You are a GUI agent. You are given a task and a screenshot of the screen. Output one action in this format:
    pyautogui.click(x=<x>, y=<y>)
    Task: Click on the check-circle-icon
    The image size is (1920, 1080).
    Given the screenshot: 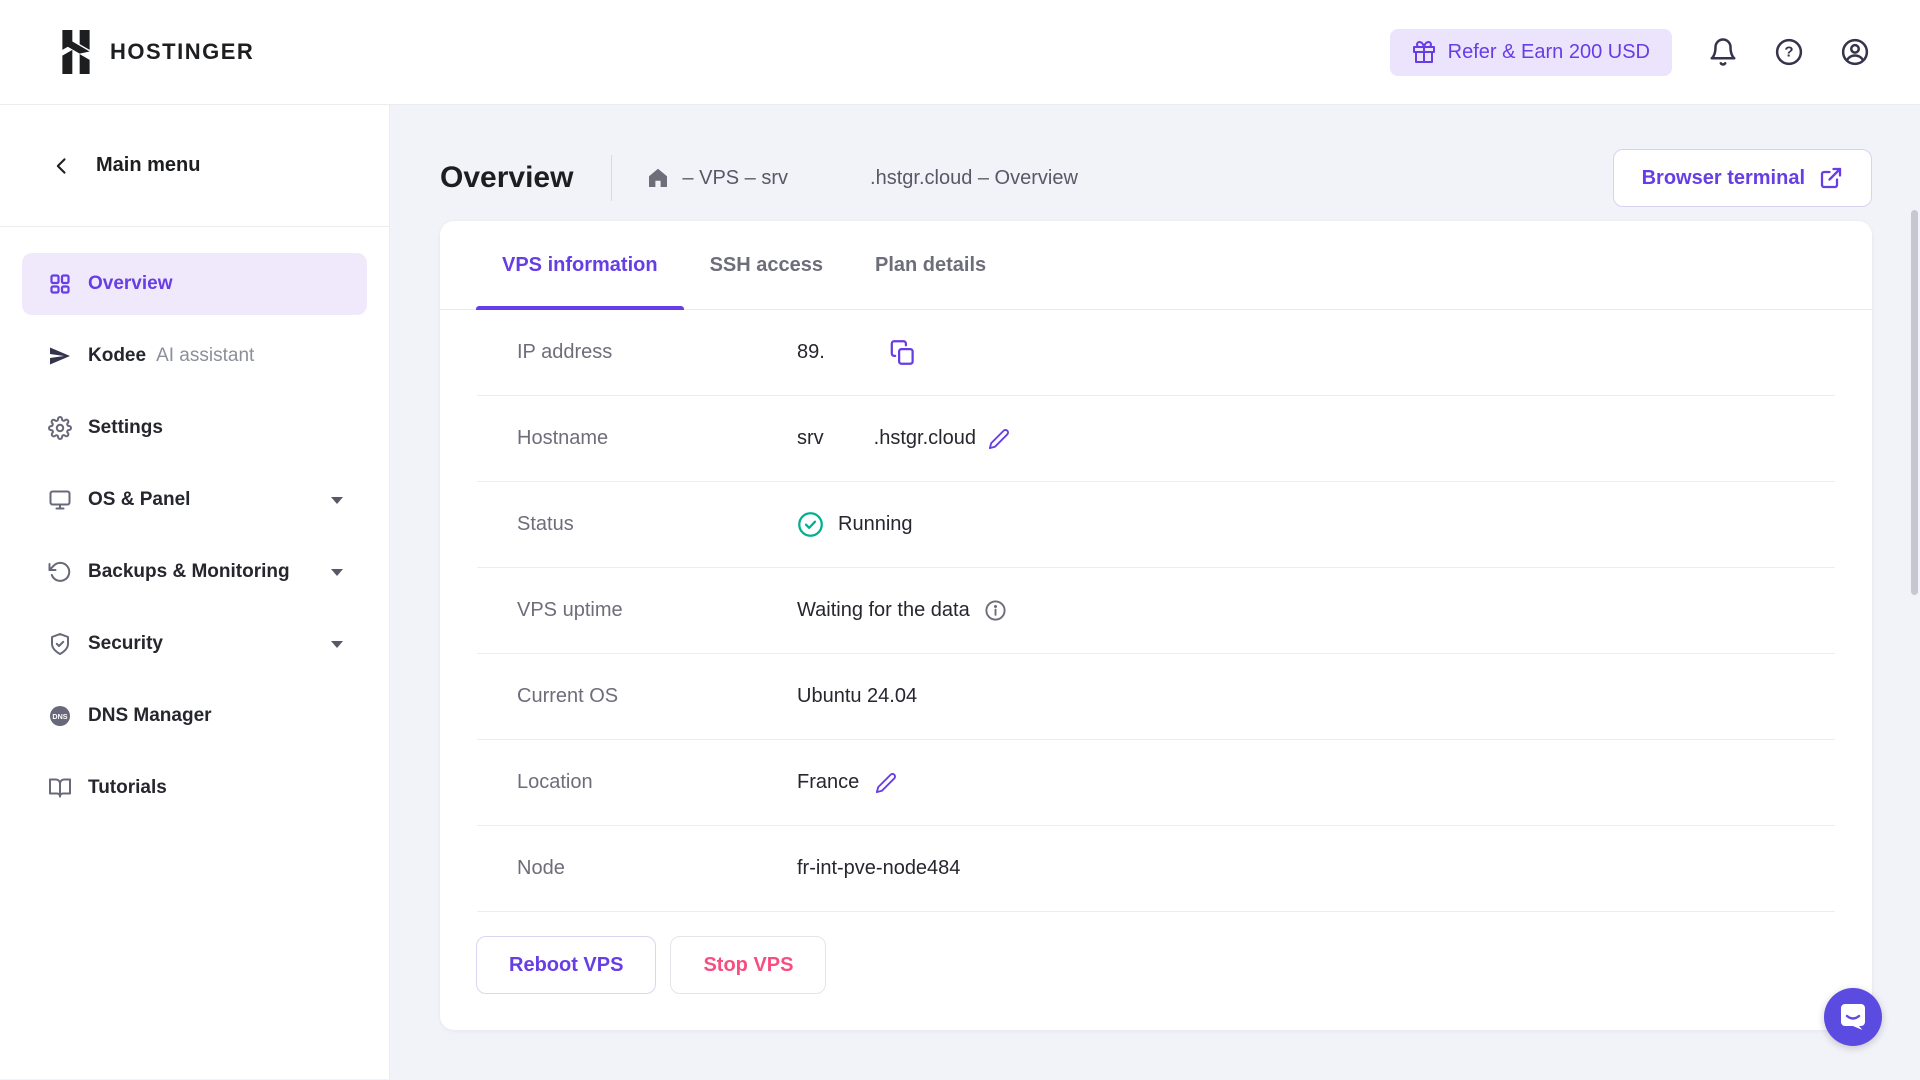 What is the action you would take?
    pyautogui.click(x=810, y=524)
    